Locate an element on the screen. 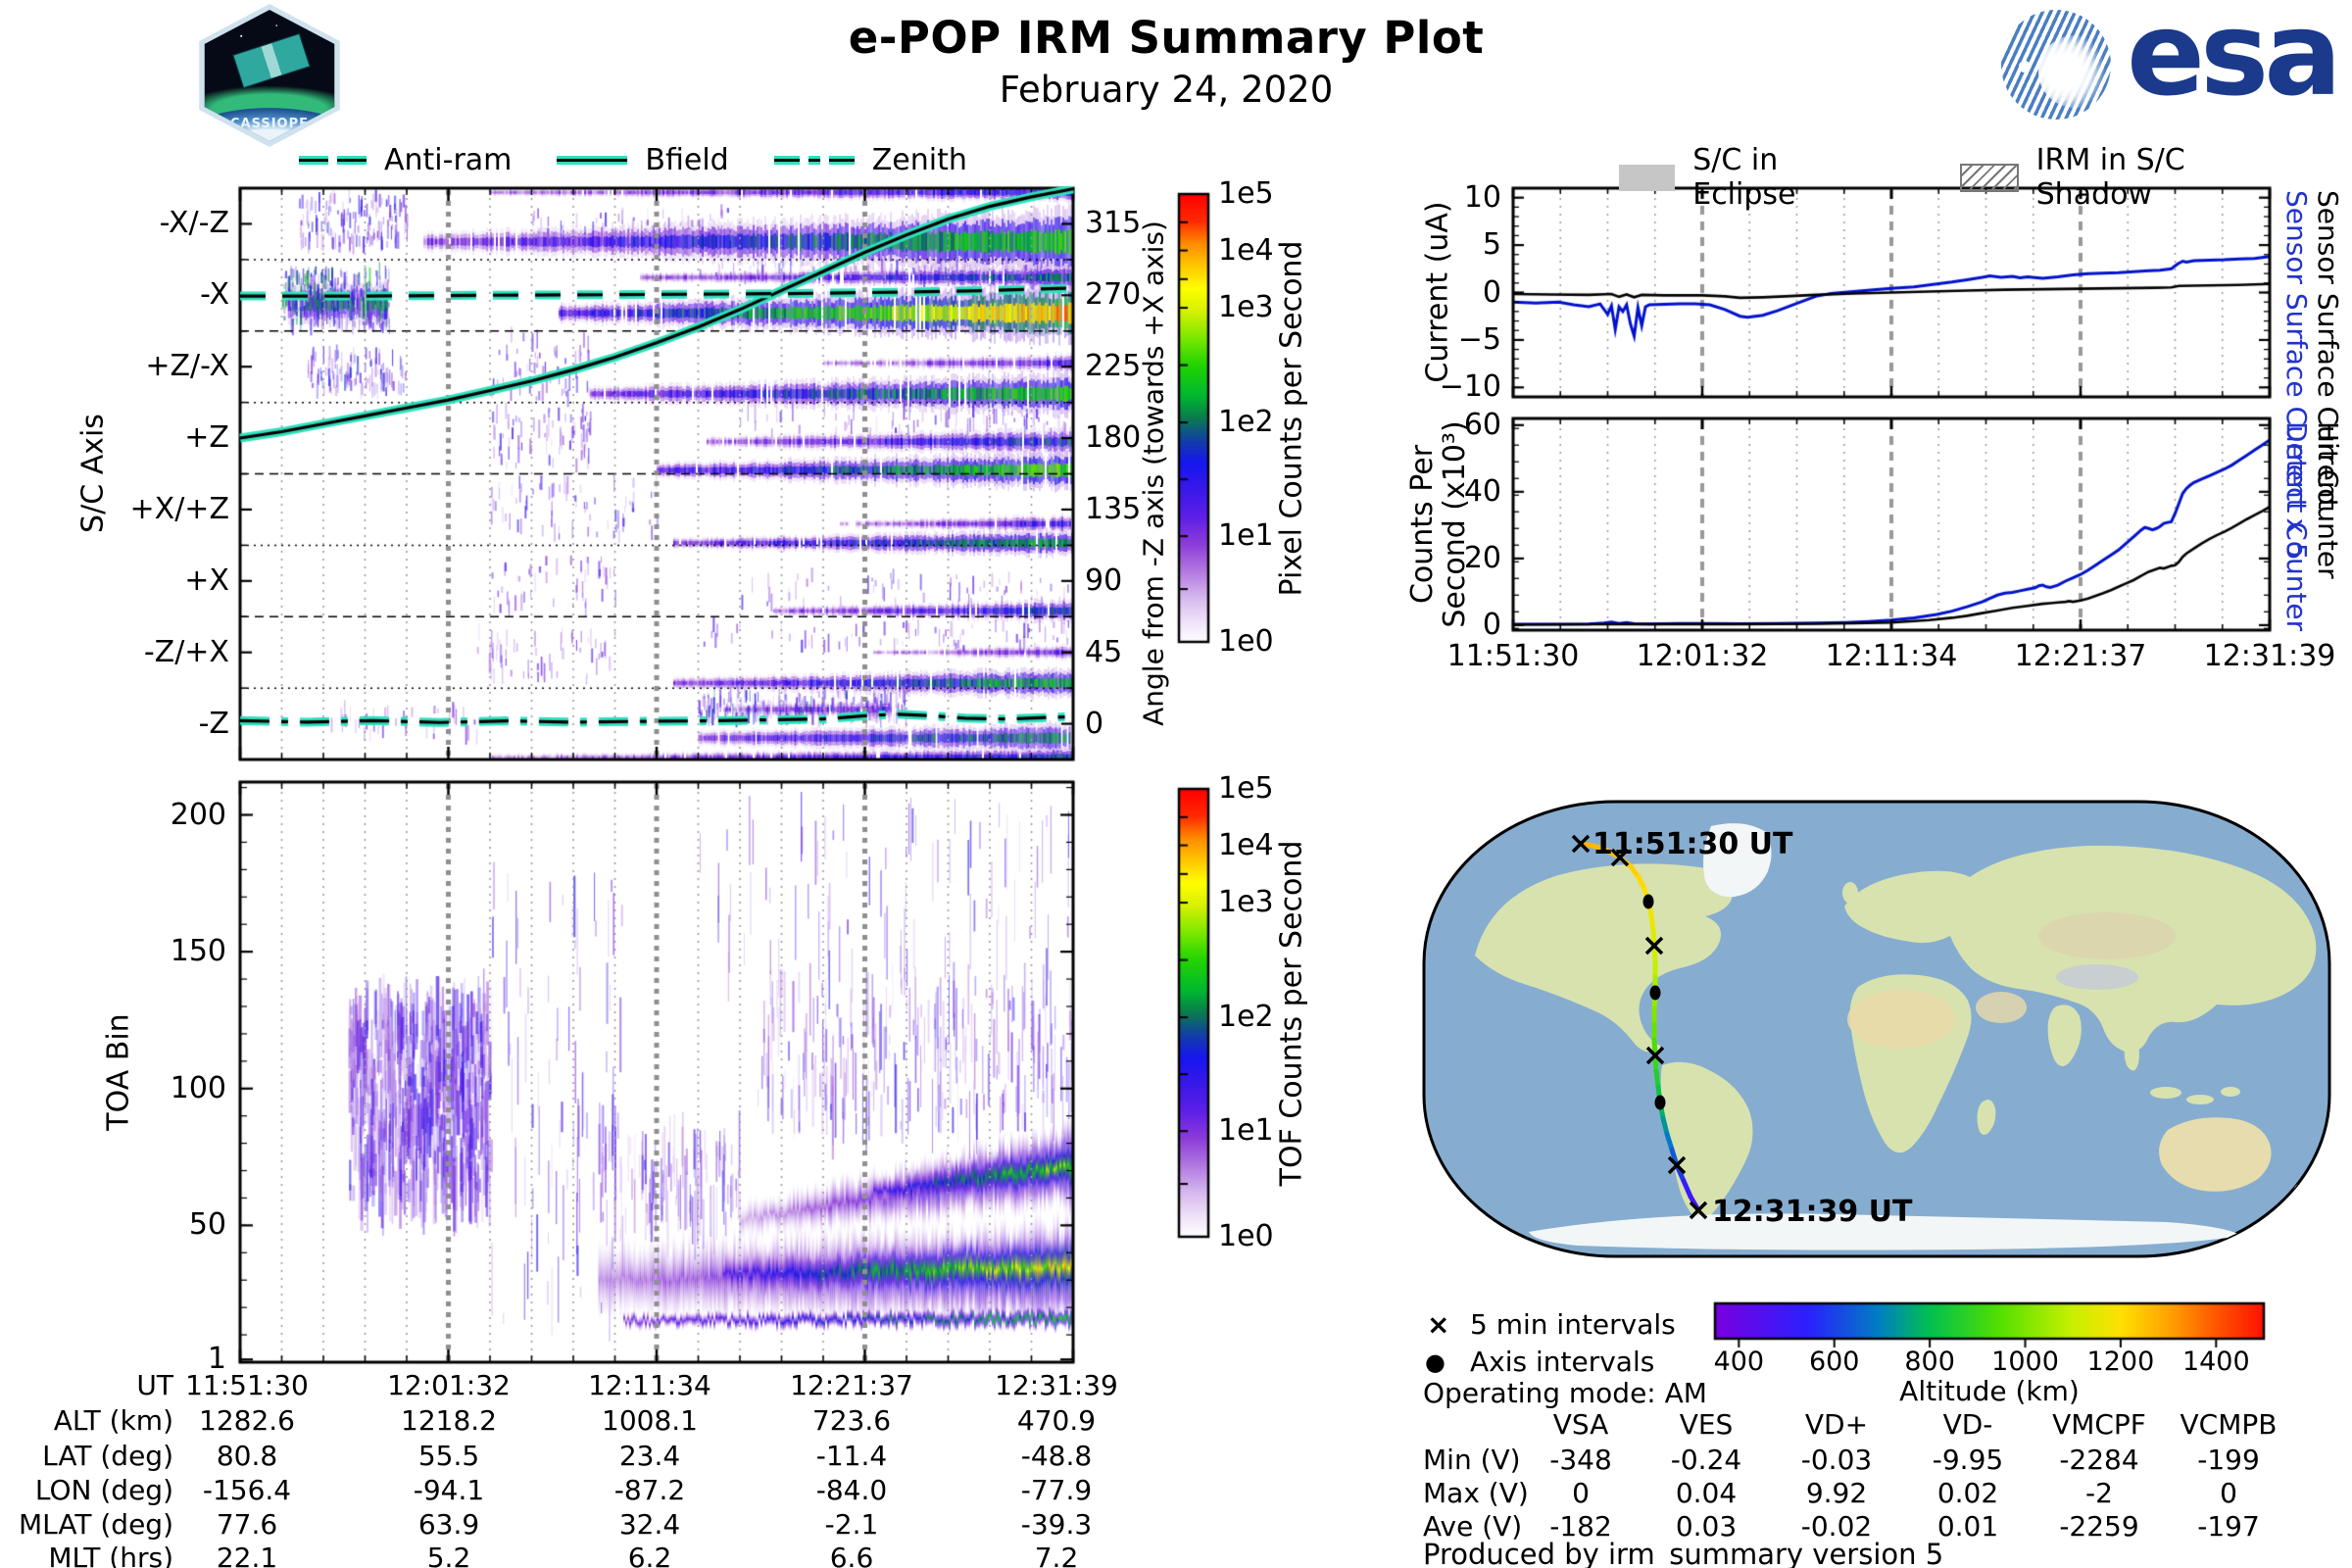 The width and height of the screenshot is (2352, 1568). pixel_colorbar-tick-1e2: 1e2 is located at coordinates (1246, 422).